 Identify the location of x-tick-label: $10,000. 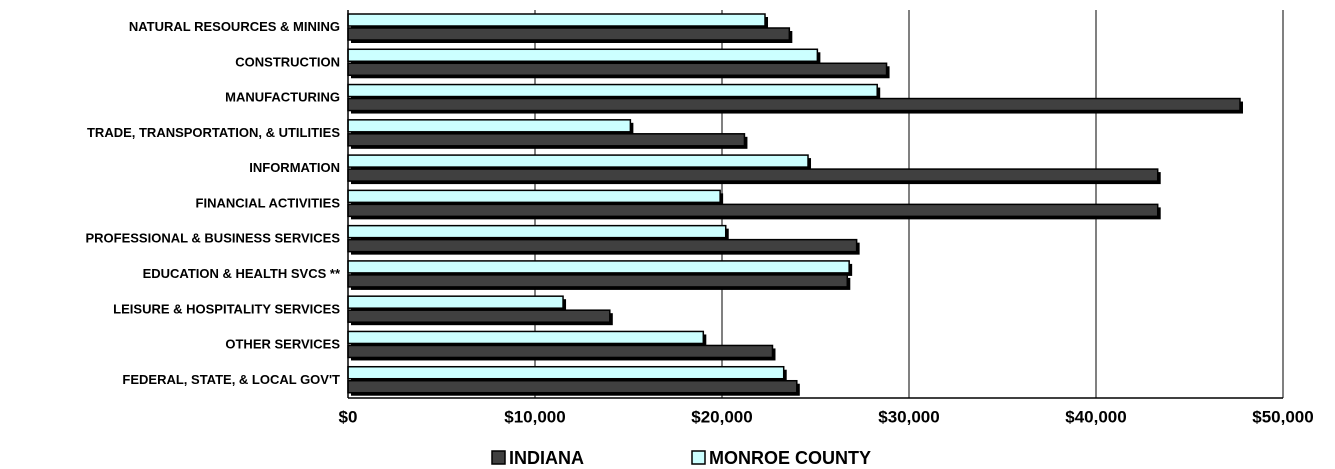
(534, 416).